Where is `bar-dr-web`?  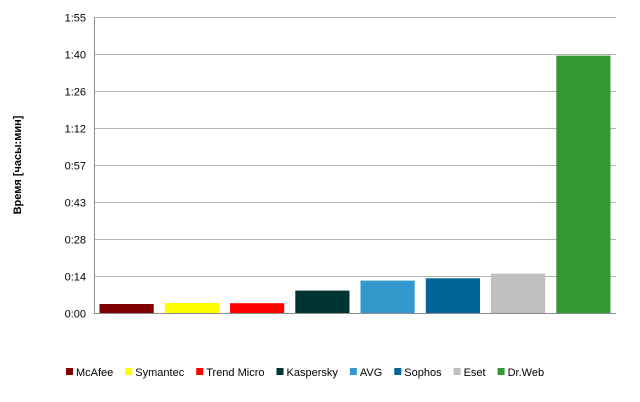
bar-dr-web is located at coordinates (583, 184).